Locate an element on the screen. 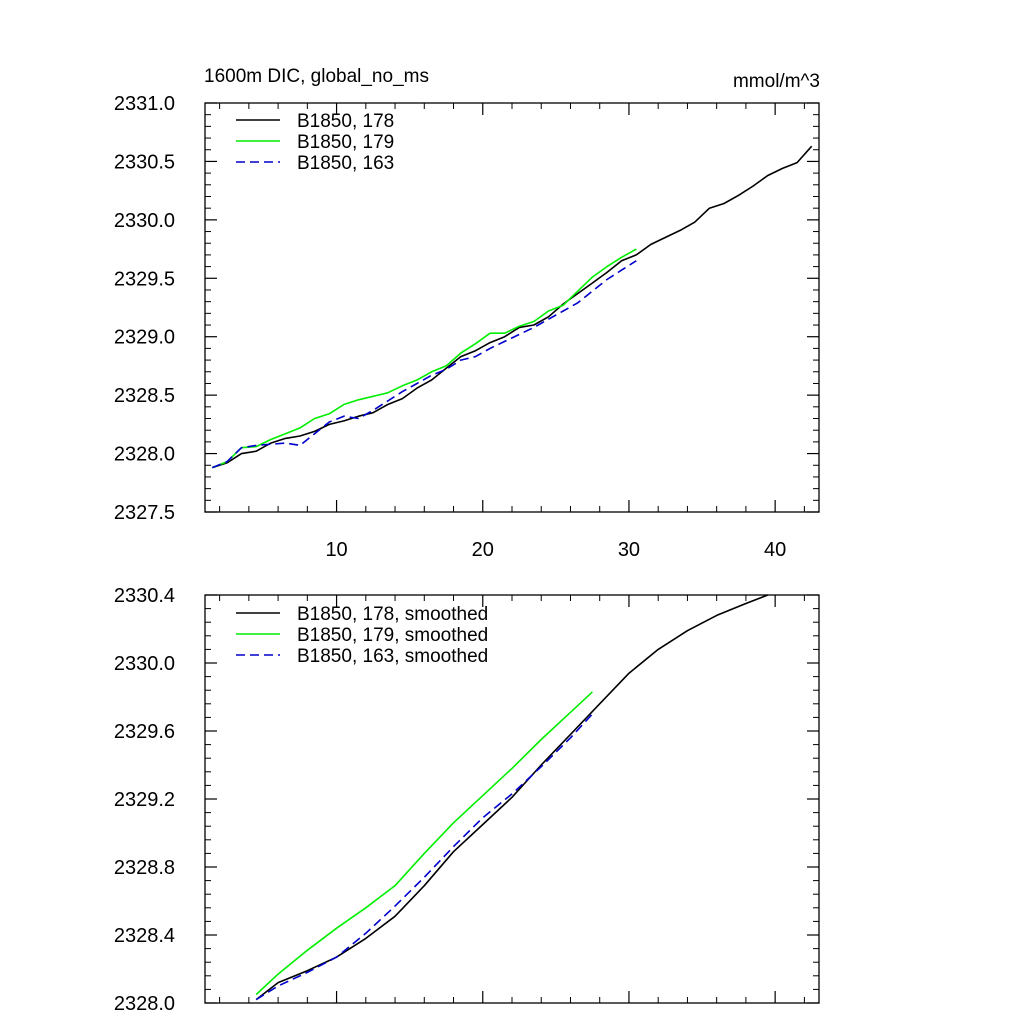 Image resolution: width=1024 pixels, height=1024 pixels. legend-label-2: B1850, 179 is located at coordinates (345, 142).